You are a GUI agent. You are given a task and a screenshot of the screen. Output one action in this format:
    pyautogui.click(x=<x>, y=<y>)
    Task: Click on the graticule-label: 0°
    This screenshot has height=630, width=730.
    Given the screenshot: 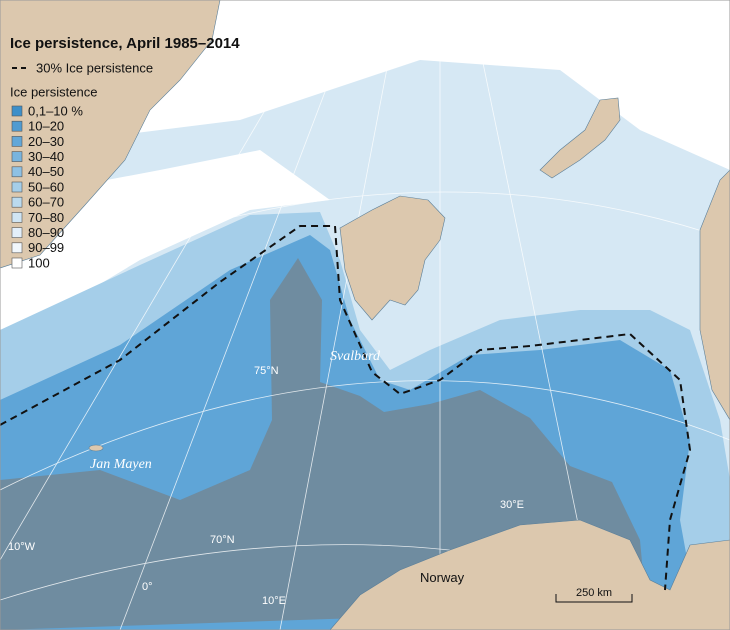 What is the action you would take?
    pyautogui.click(x=147, y=587)
    